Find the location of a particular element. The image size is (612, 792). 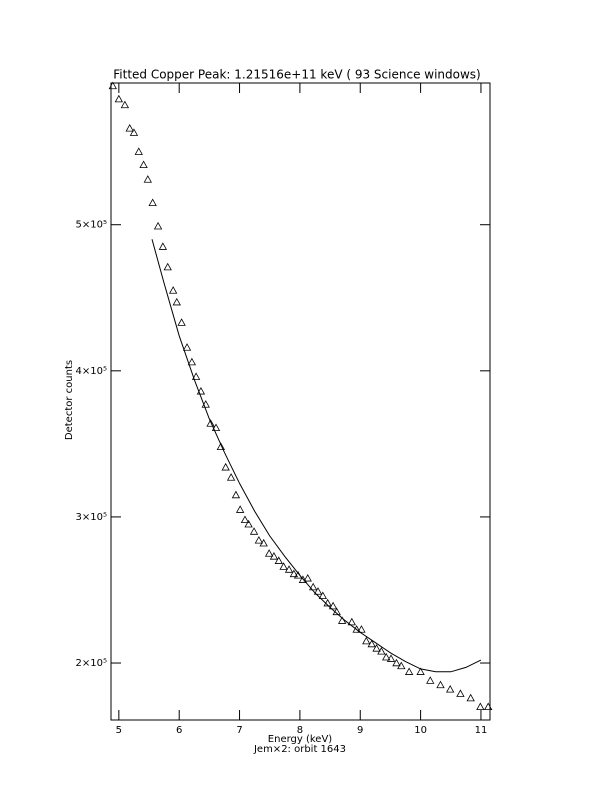

y-axis-label: Detector counts is located at coordinates (69, 400).